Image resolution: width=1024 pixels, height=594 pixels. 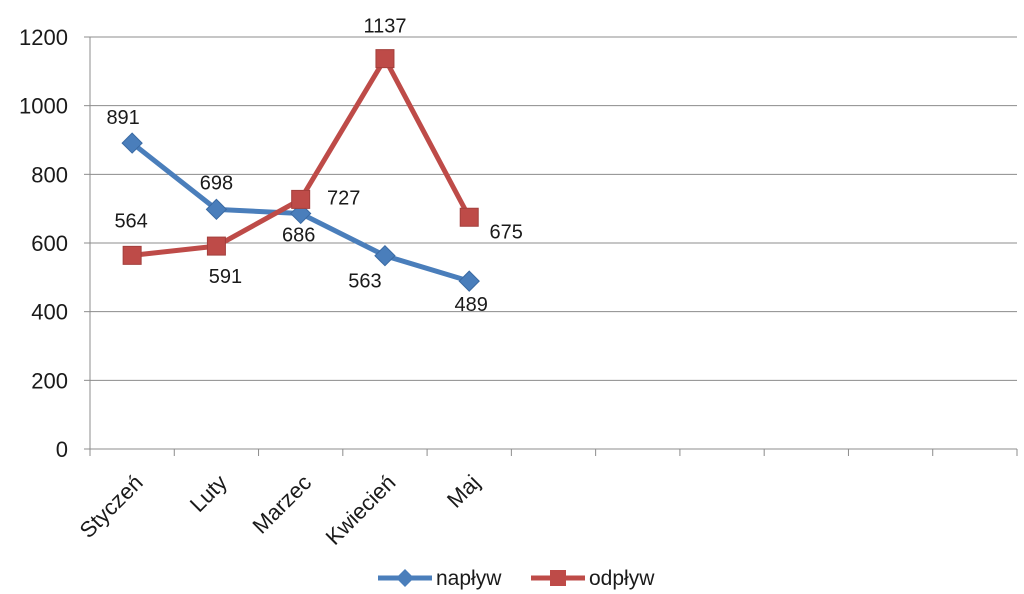 I want to click on legend-item: napływ, so click(x=440, y=578).